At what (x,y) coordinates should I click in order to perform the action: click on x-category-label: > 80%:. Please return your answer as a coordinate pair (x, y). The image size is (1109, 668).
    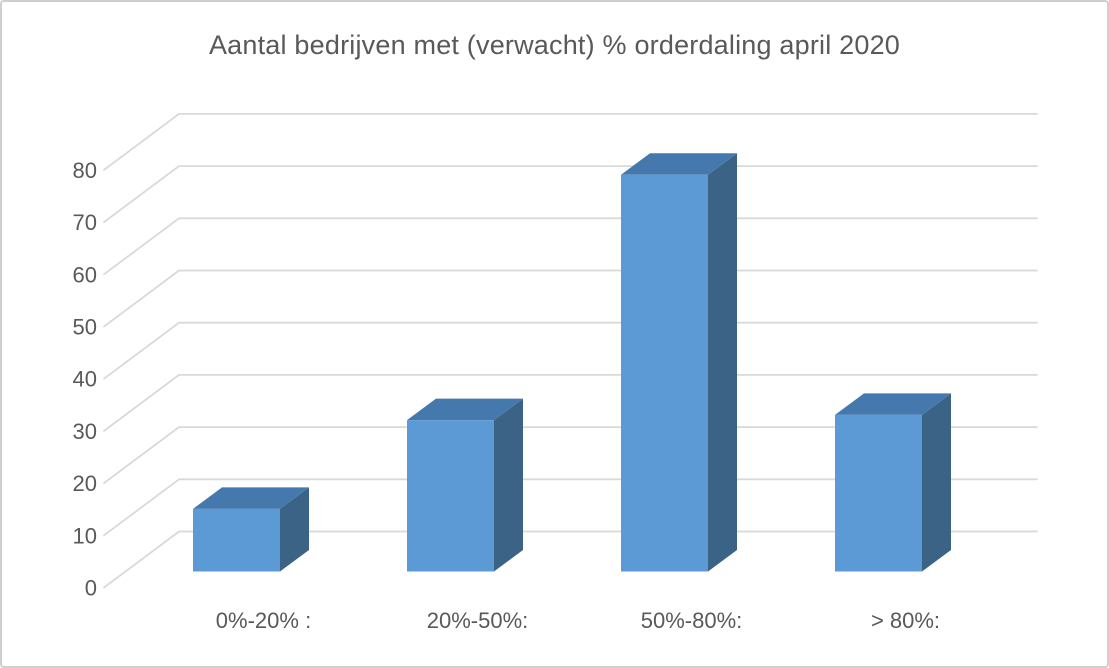
    Looking at the image, I should click on (905, 620).